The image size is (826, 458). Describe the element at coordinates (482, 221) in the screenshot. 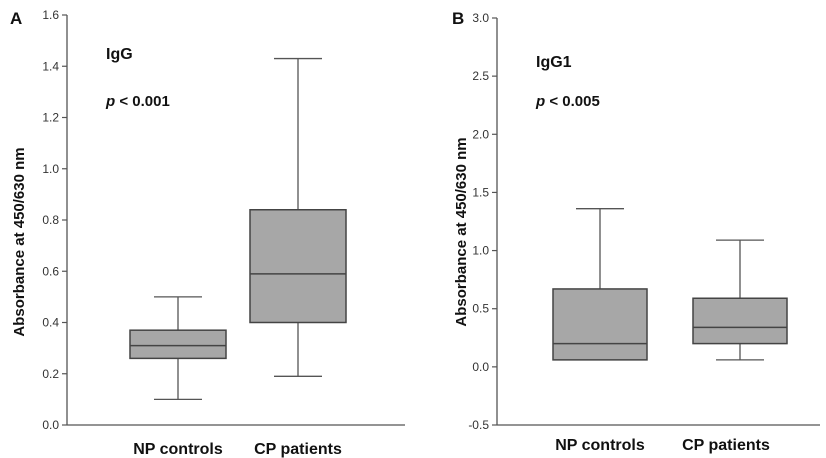

I see `y-ticks-b: -0.5 0.0 0.5 1.0 1.5 2.0 2.5 3.0` at that location.